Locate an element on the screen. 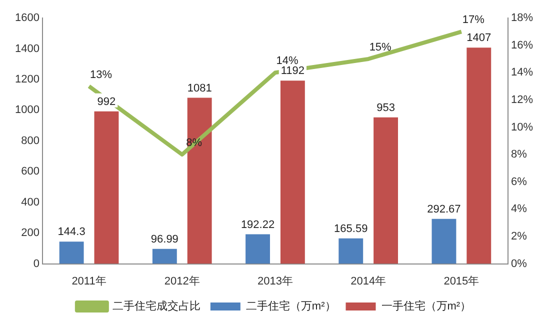 The width and height of the screenshot is (550, 330). y2-tick-label: 12% is located at coordinates (522, 100).